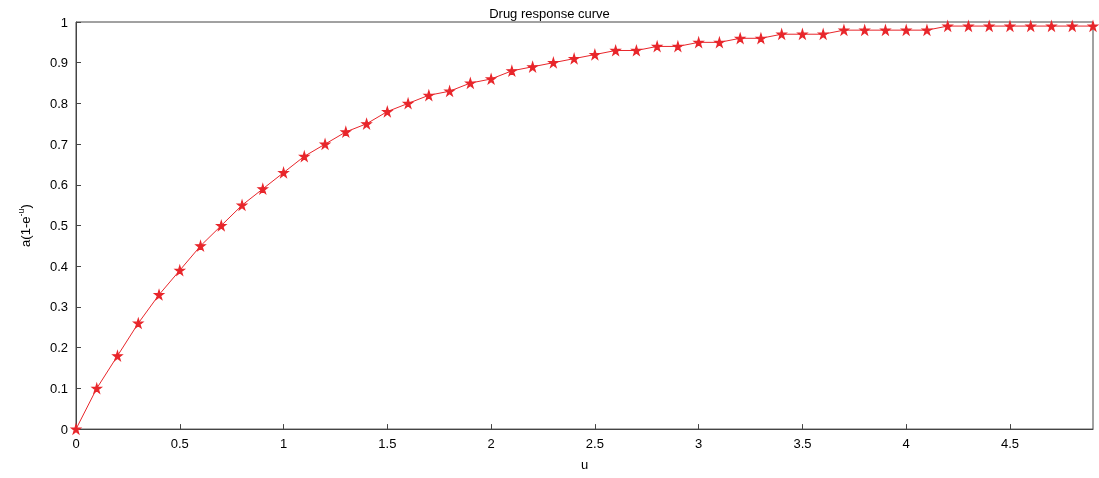 This screenshot has height=478, width=1099. Describe the element at coordinates (594, 444) in the screenshot. I see `x-tick-label: 2.5` at that location.